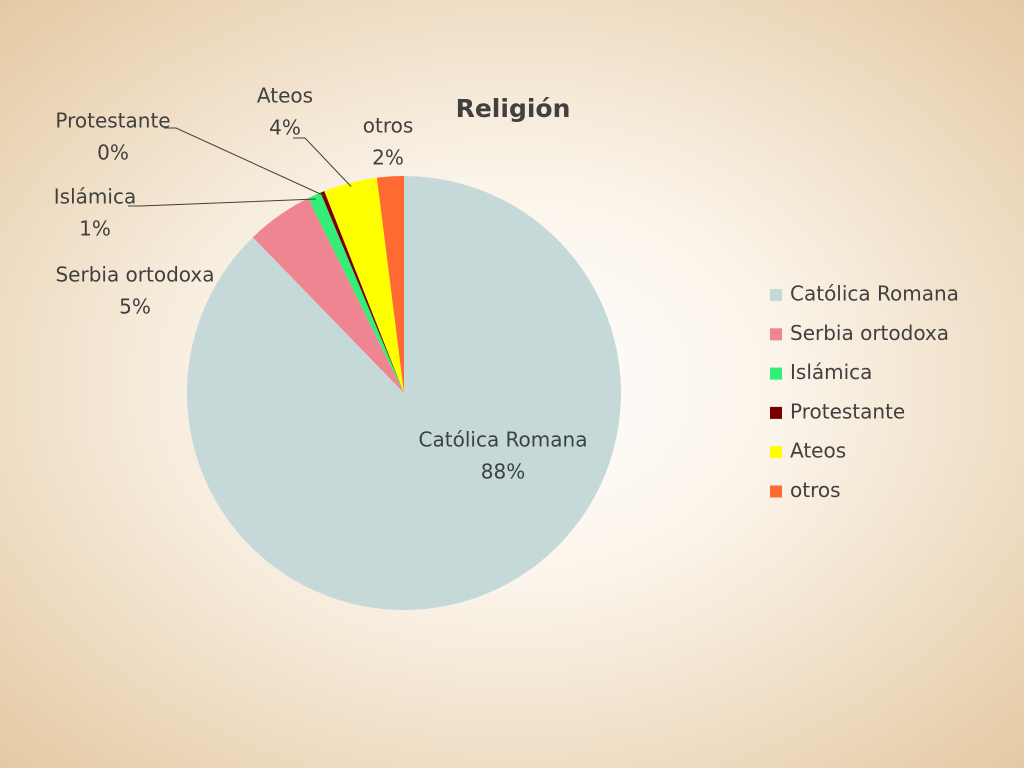 This screenshot has width=1024, height=768. What do you see at coordinates (503, 472) in the screenshot?
I see `data-label-value: 88%` at bounding box center [503, 472].